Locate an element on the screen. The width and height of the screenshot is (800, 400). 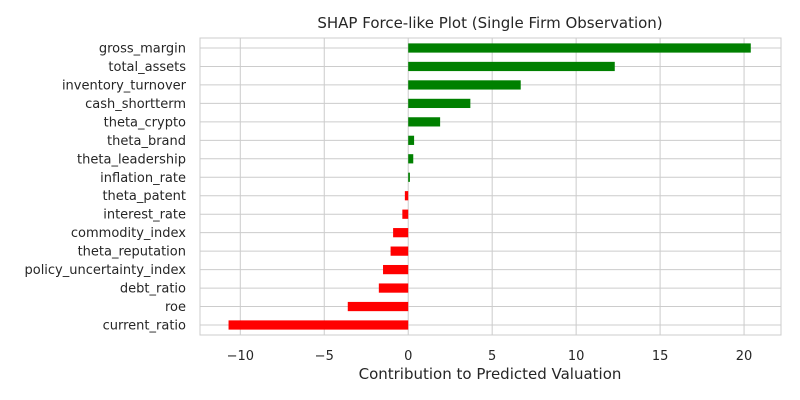
y-tick-label: total_assets is located at coordinates (147, 67).